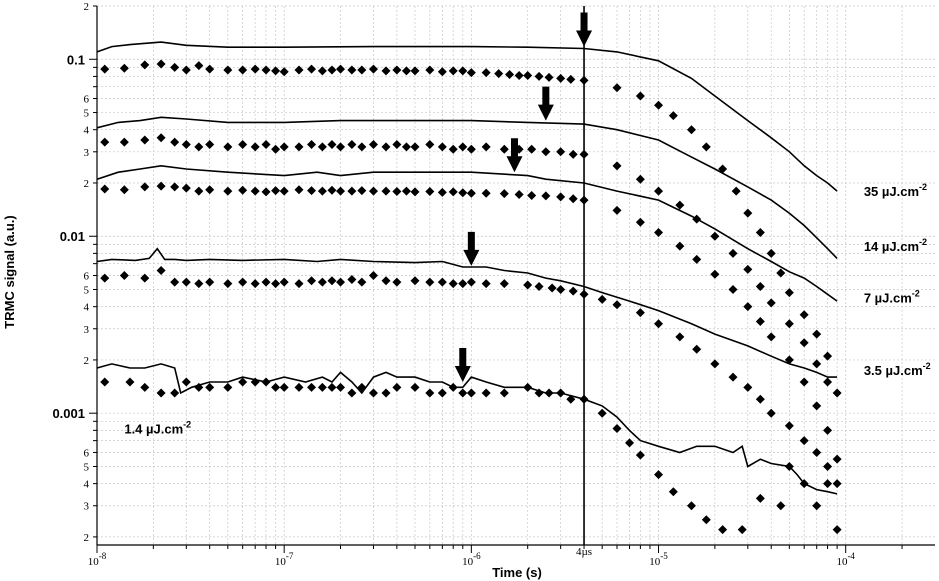 This screenshot has height=581, width=939. I want to click on x-axis-title: Time (s), so click(517, 572).